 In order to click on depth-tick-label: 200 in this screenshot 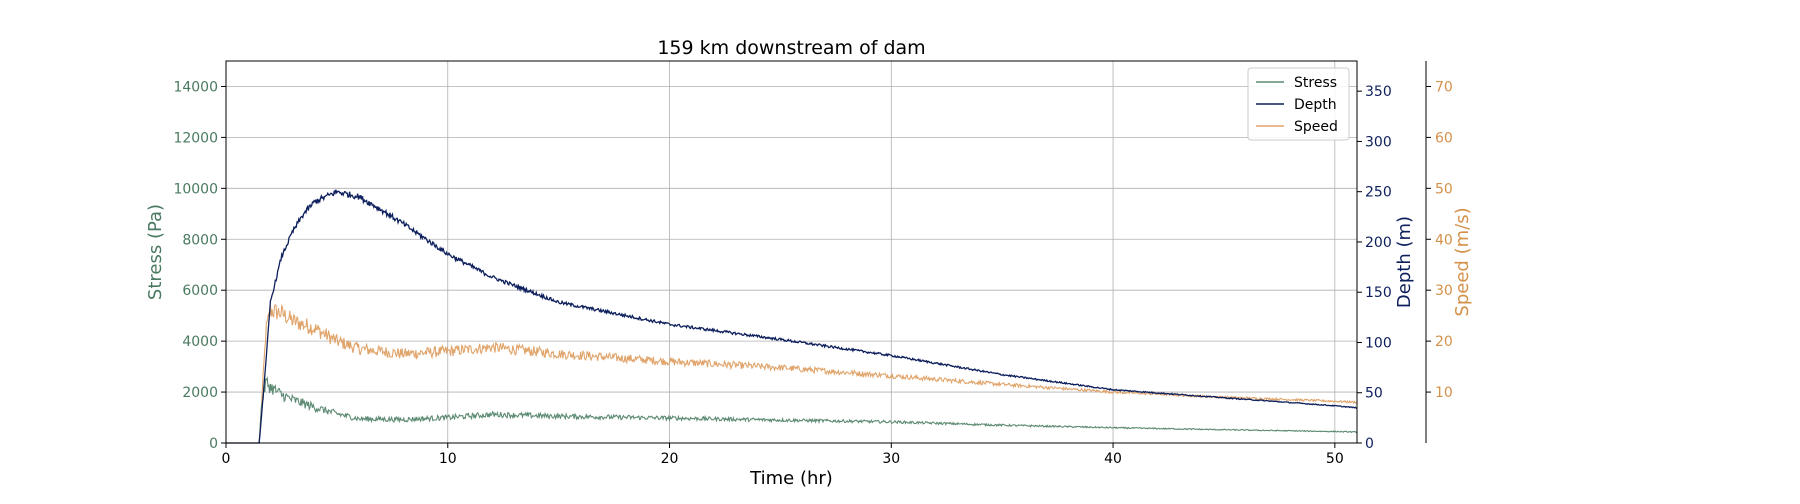, I will do `click(1378, 243)`.